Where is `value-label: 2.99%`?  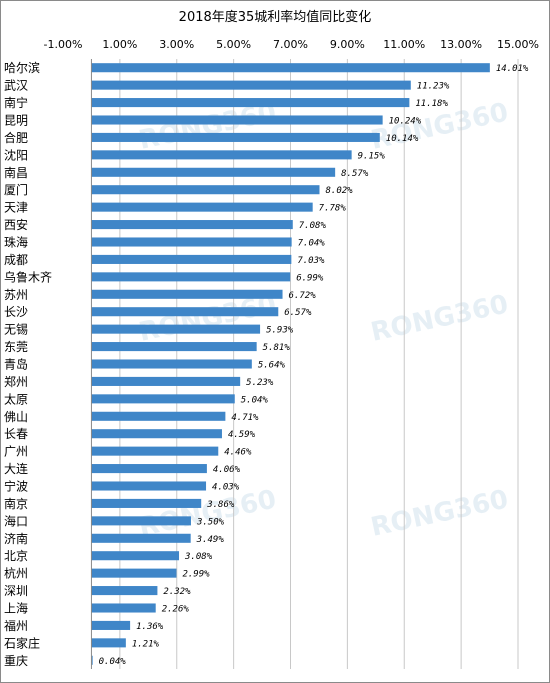
value-label: 2.99% is located at coordinates (196, 575).